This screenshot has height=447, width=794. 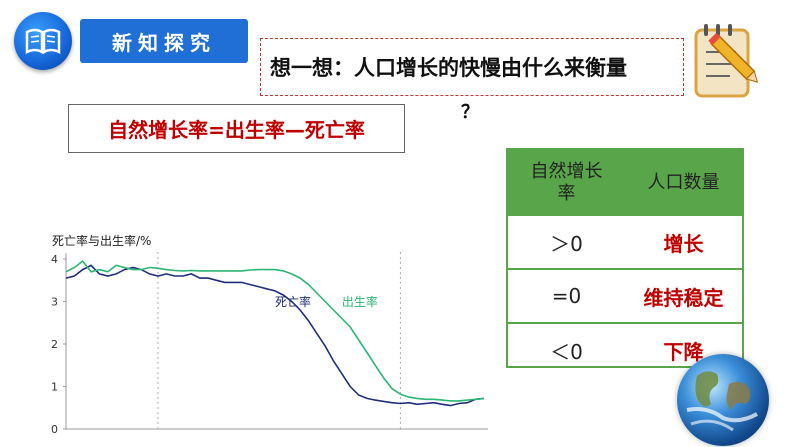 What do you see at coordinates (566, 243) in the screenshot?
I see `table-cell-condition: ＞0` at bounding box center [566, 243].